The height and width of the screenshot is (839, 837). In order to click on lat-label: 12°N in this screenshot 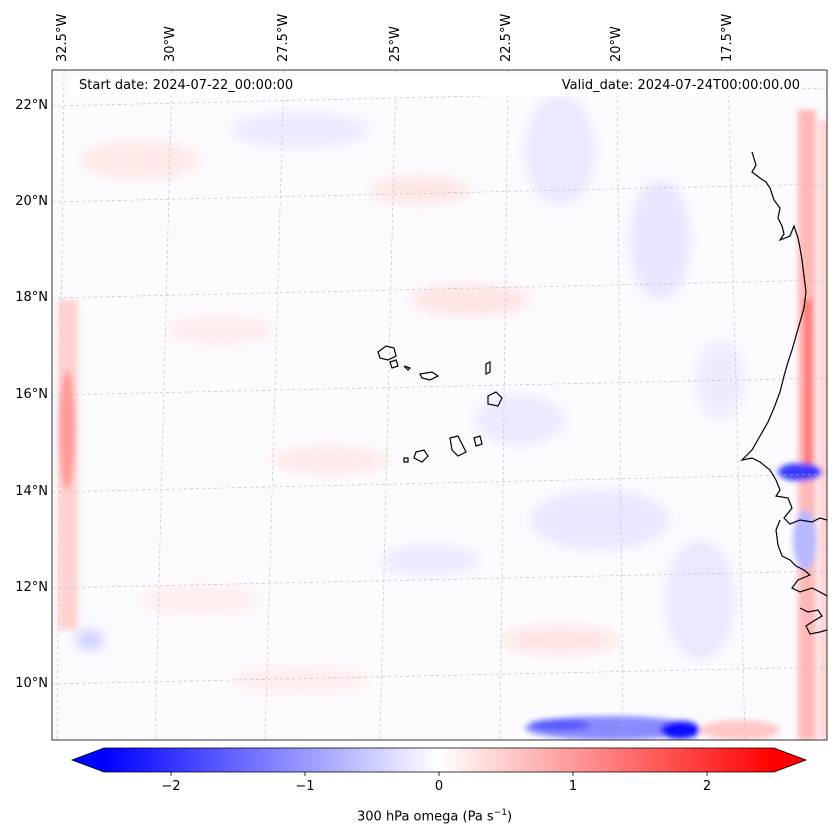, I will do `click(31, 587)`.